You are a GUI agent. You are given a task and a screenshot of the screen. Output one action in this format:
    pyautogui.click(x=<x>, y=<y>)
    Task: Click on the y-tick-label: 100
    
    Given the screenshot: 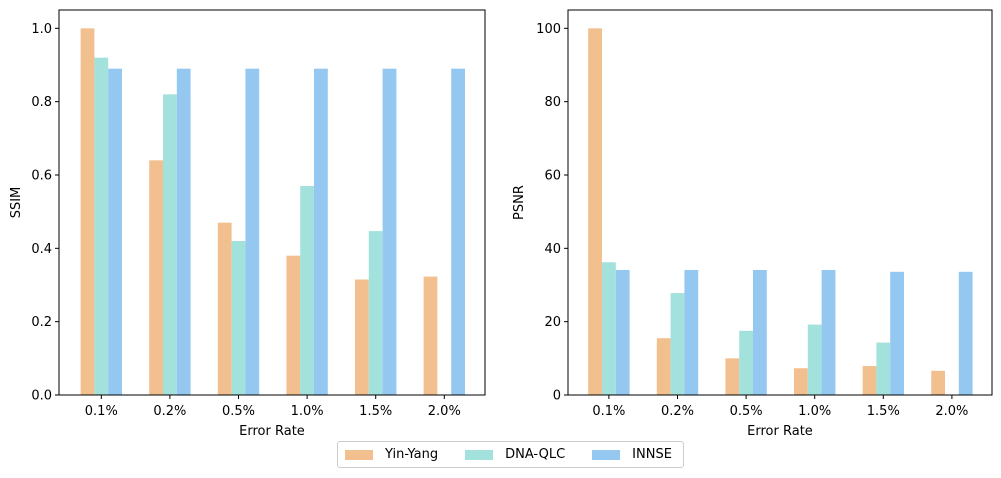 What is the action you would take?
    pyautogui.click(x=548, y=29)
    